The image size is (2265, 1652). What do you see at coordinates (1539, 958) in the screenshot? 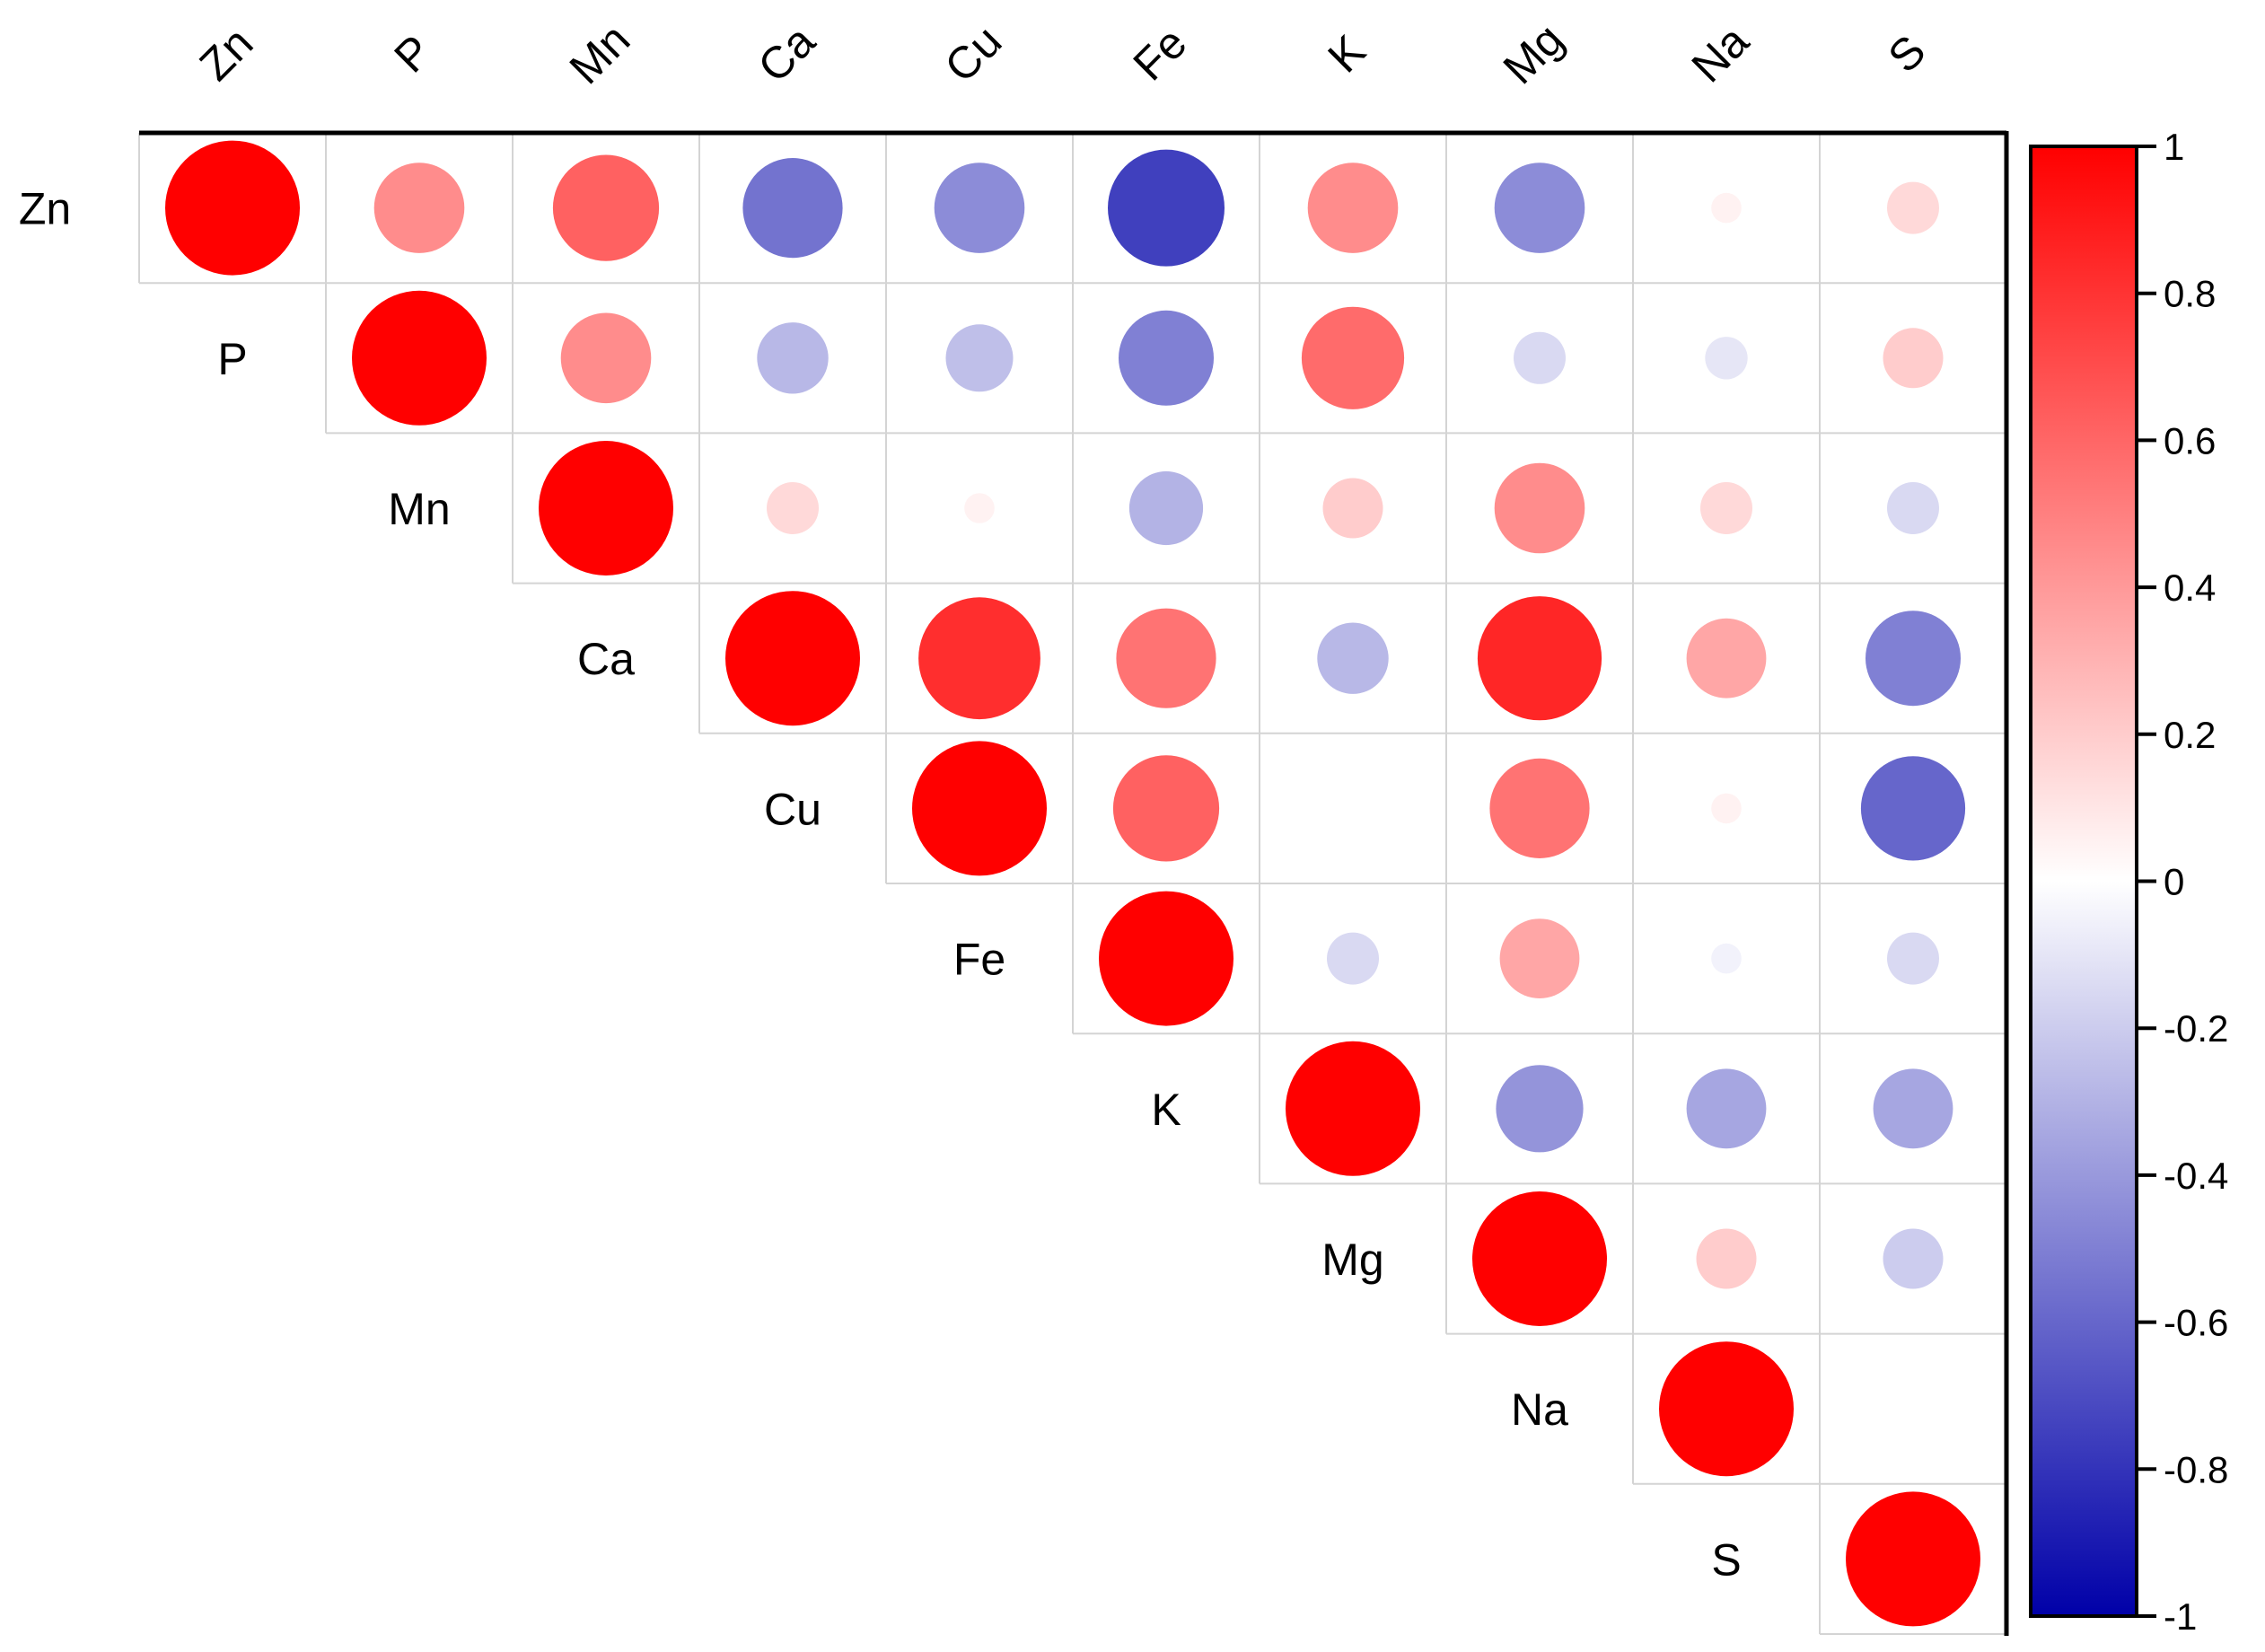
I see `corr-circle-fe-mg` at bounding box center [1539, 958].